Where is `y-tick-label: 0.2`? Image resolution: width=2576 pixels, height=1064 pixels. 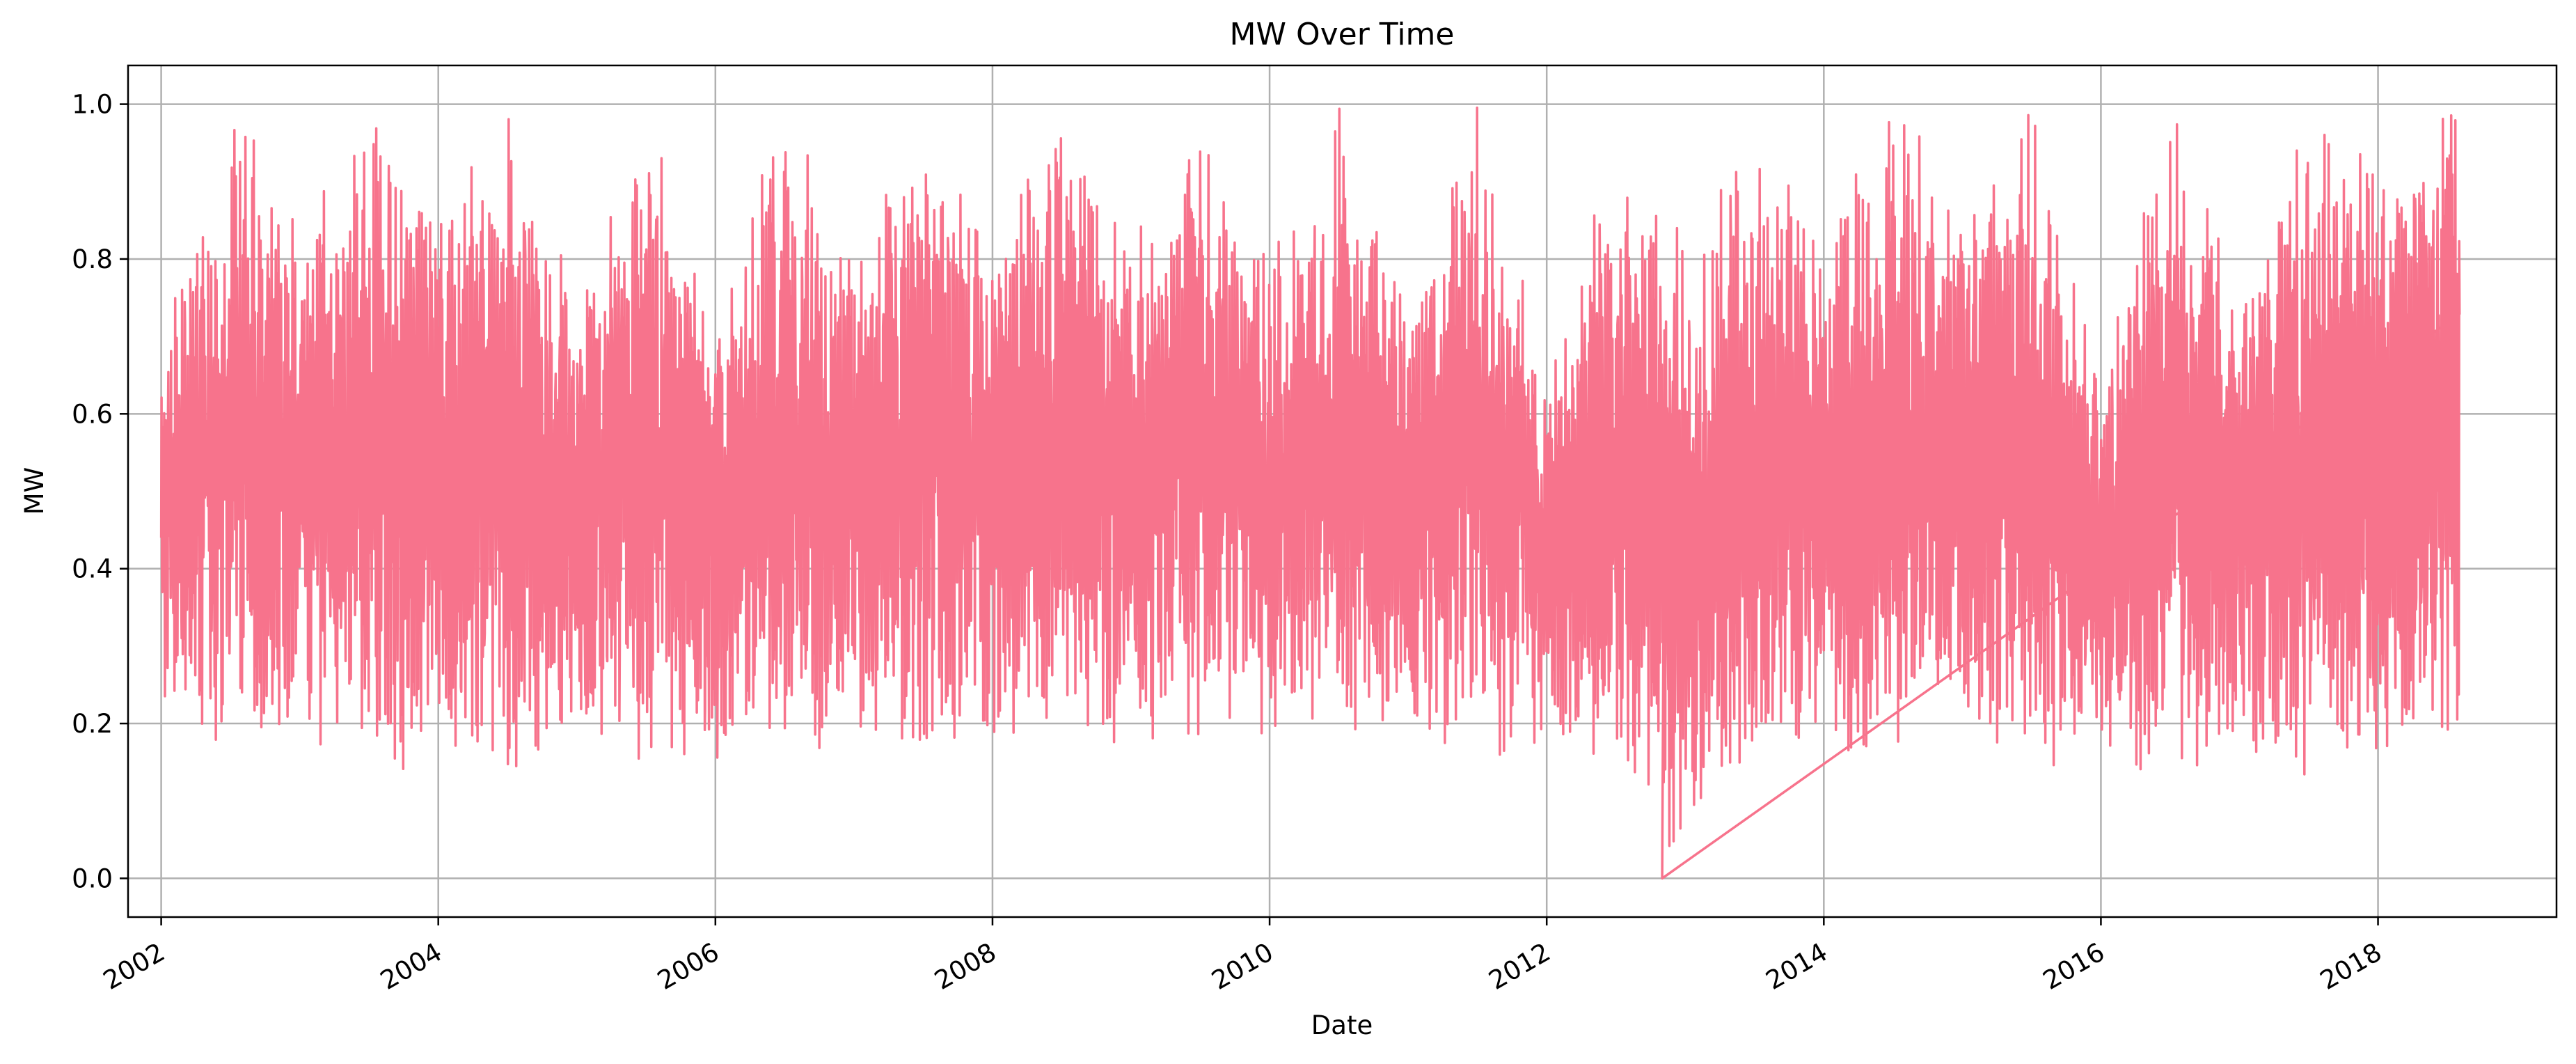 y-tick-label: 0.2 is located at coordinates (92, 724).